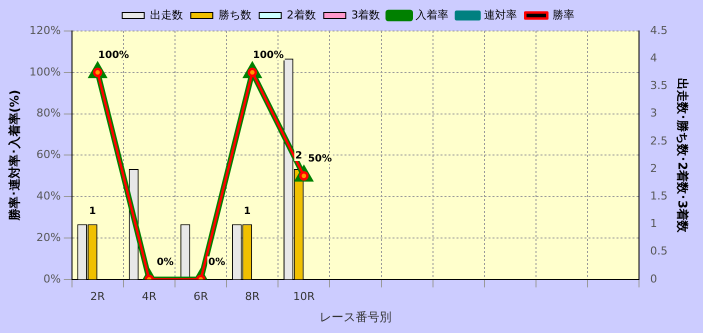 This screenshot has height=333, width=703. I want to click on legend-label: 3着数, so click(365, 15).